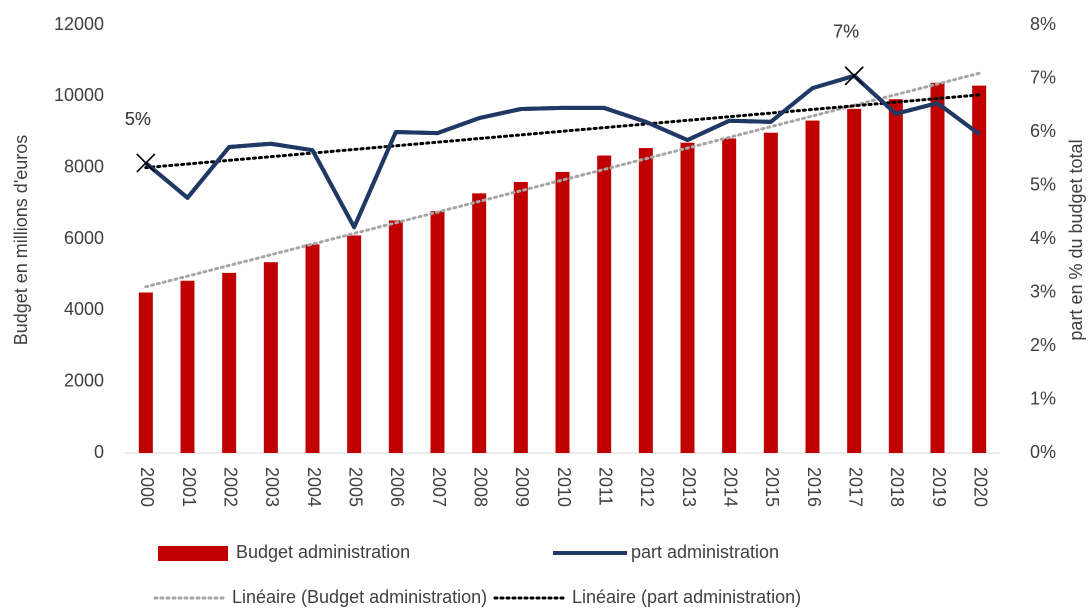  I want to click on x-tick-label: 2001, so click(189, 487).